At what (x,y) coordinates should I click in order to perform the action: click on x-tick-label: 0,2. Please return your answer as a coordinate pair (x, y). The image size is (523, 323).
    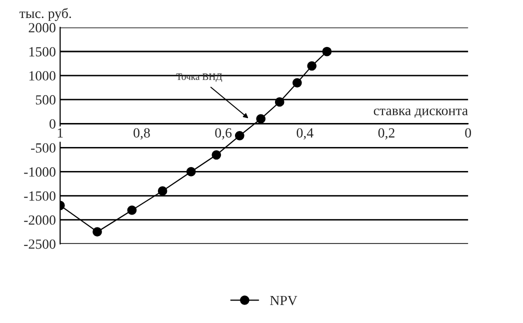
    Looking at the image, I should click on (386, 134).